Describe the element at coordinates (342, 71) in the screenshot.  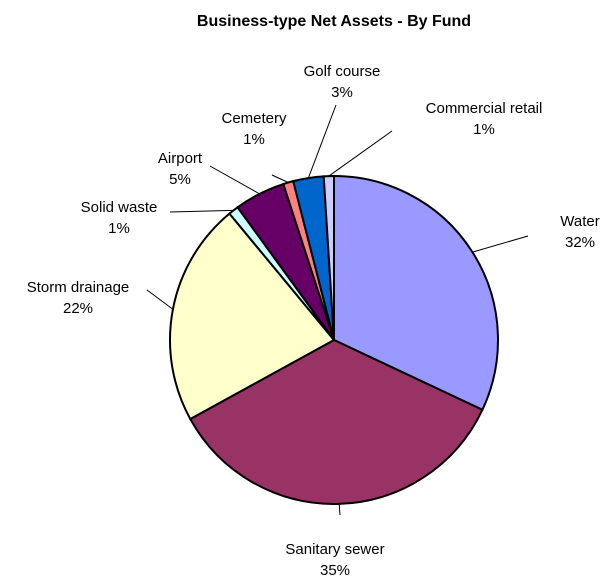
I see `slice-label-golf-course: Golf course` at that location.